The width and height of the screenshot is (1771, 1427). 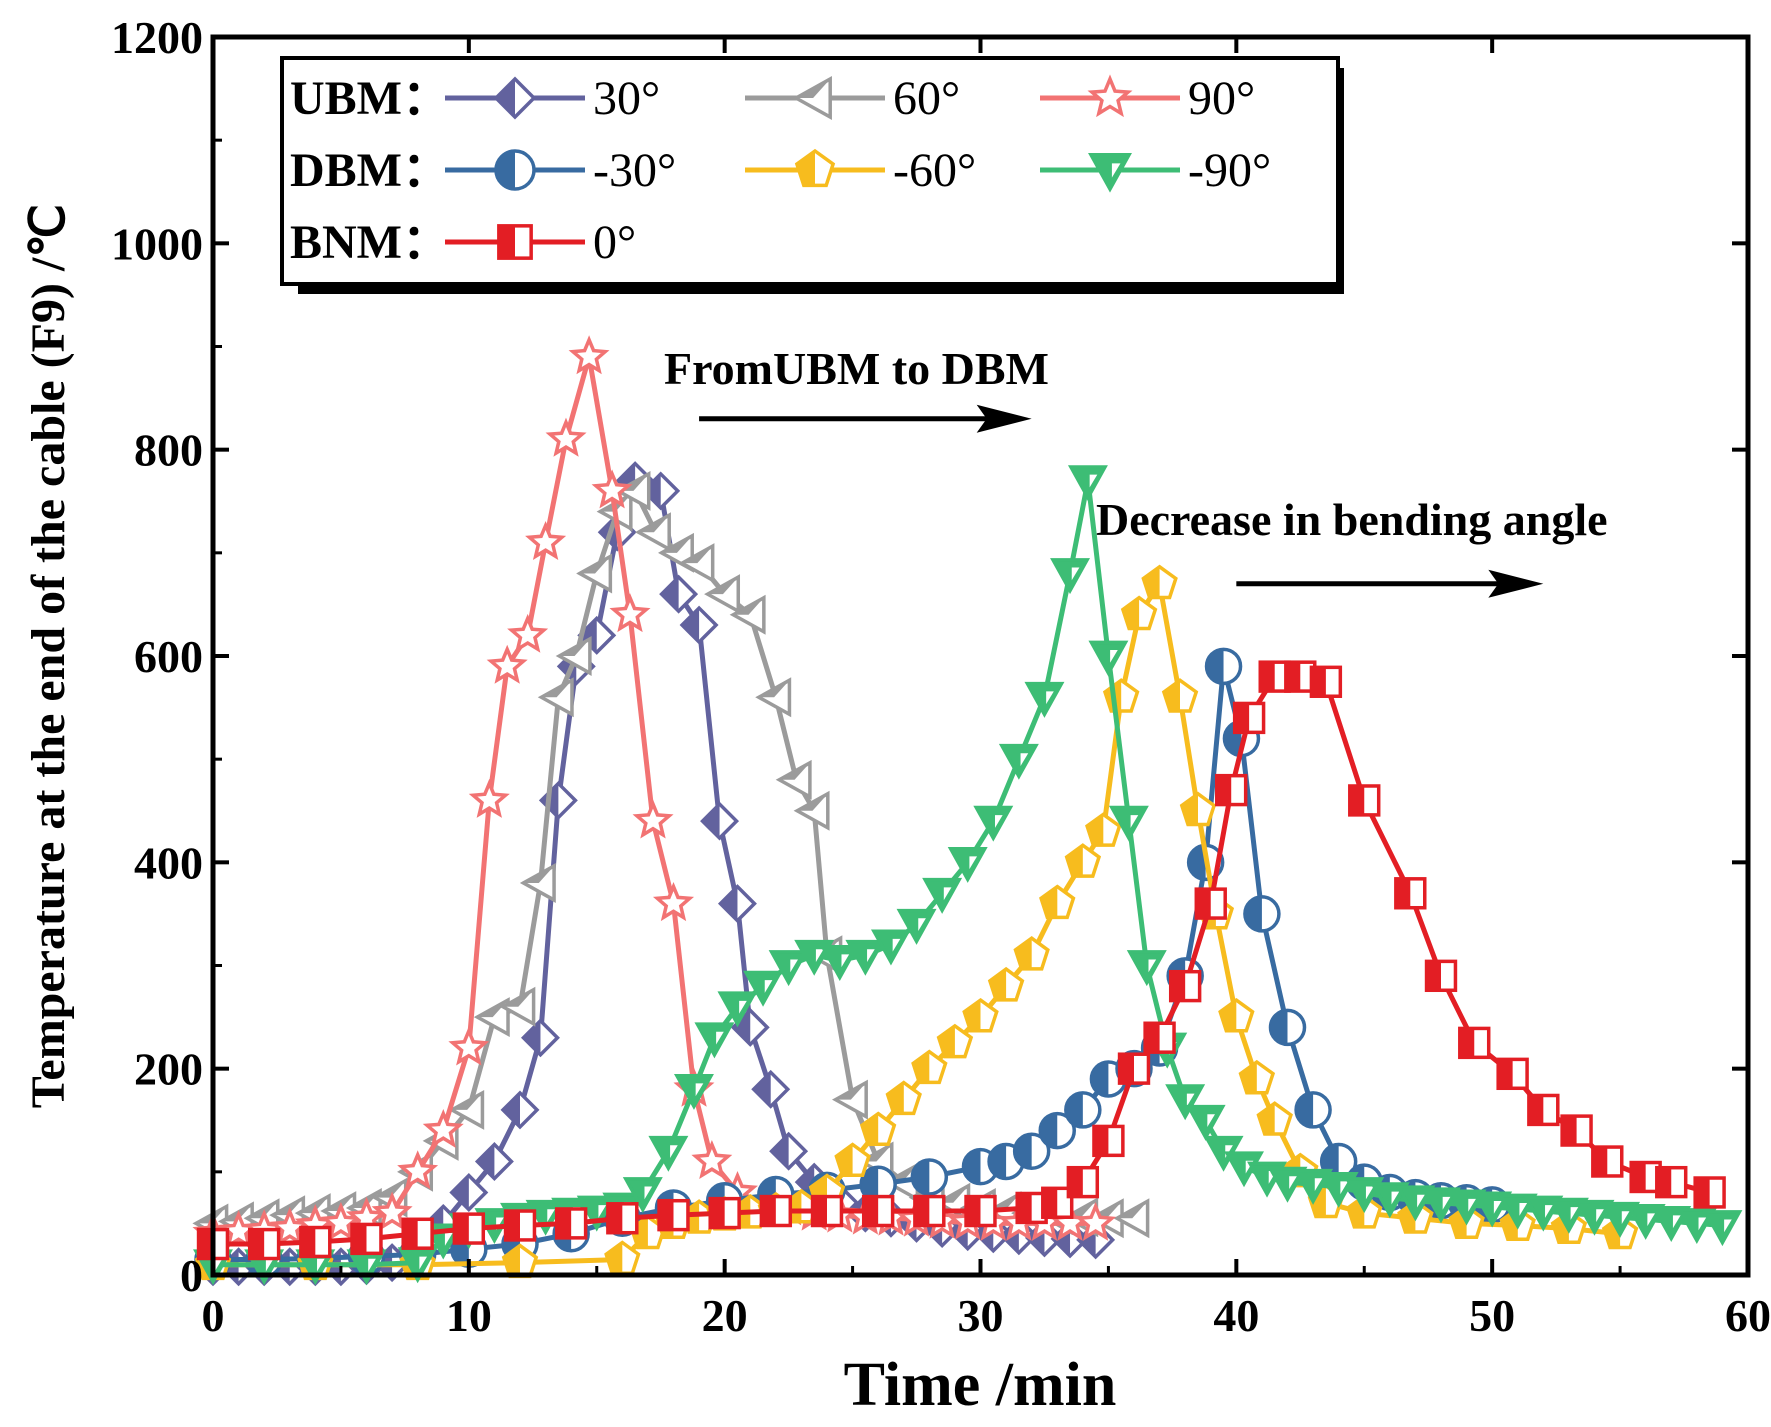 I want to click on legend-label-6: 0°, so click(x=614, y=242).